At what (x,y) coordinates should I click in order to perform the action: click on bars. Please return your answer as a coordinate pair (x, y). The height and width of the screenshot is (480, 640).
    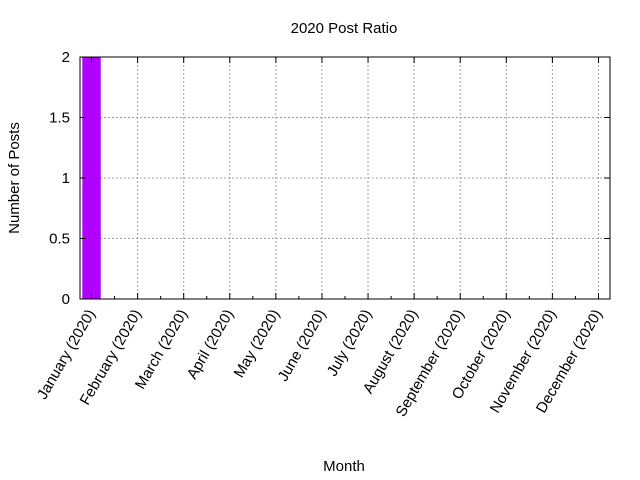
    Looking at the image, I should click on (91, 178).